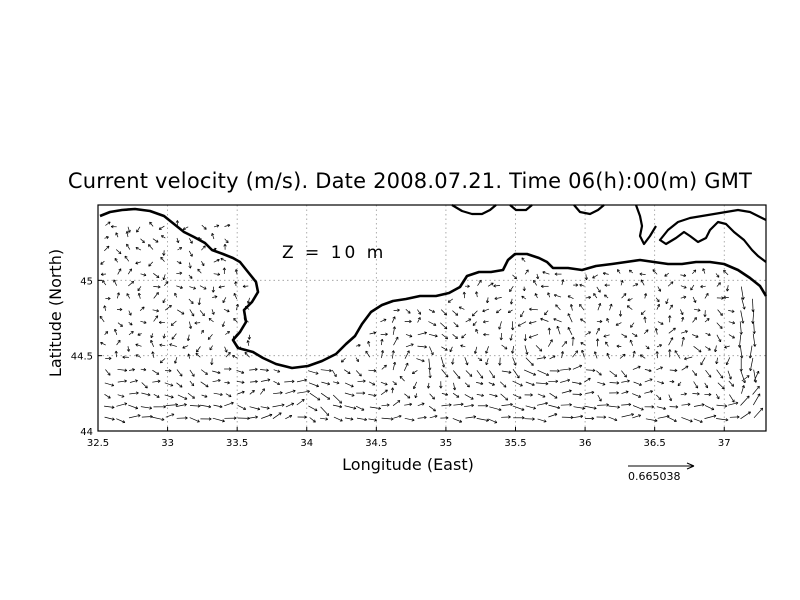 The width and height of the screenshot is (800, 600). Describe the element at coordinates (82, 357) in the screenshot. I see `y-tick-label: 44.5` at that location.